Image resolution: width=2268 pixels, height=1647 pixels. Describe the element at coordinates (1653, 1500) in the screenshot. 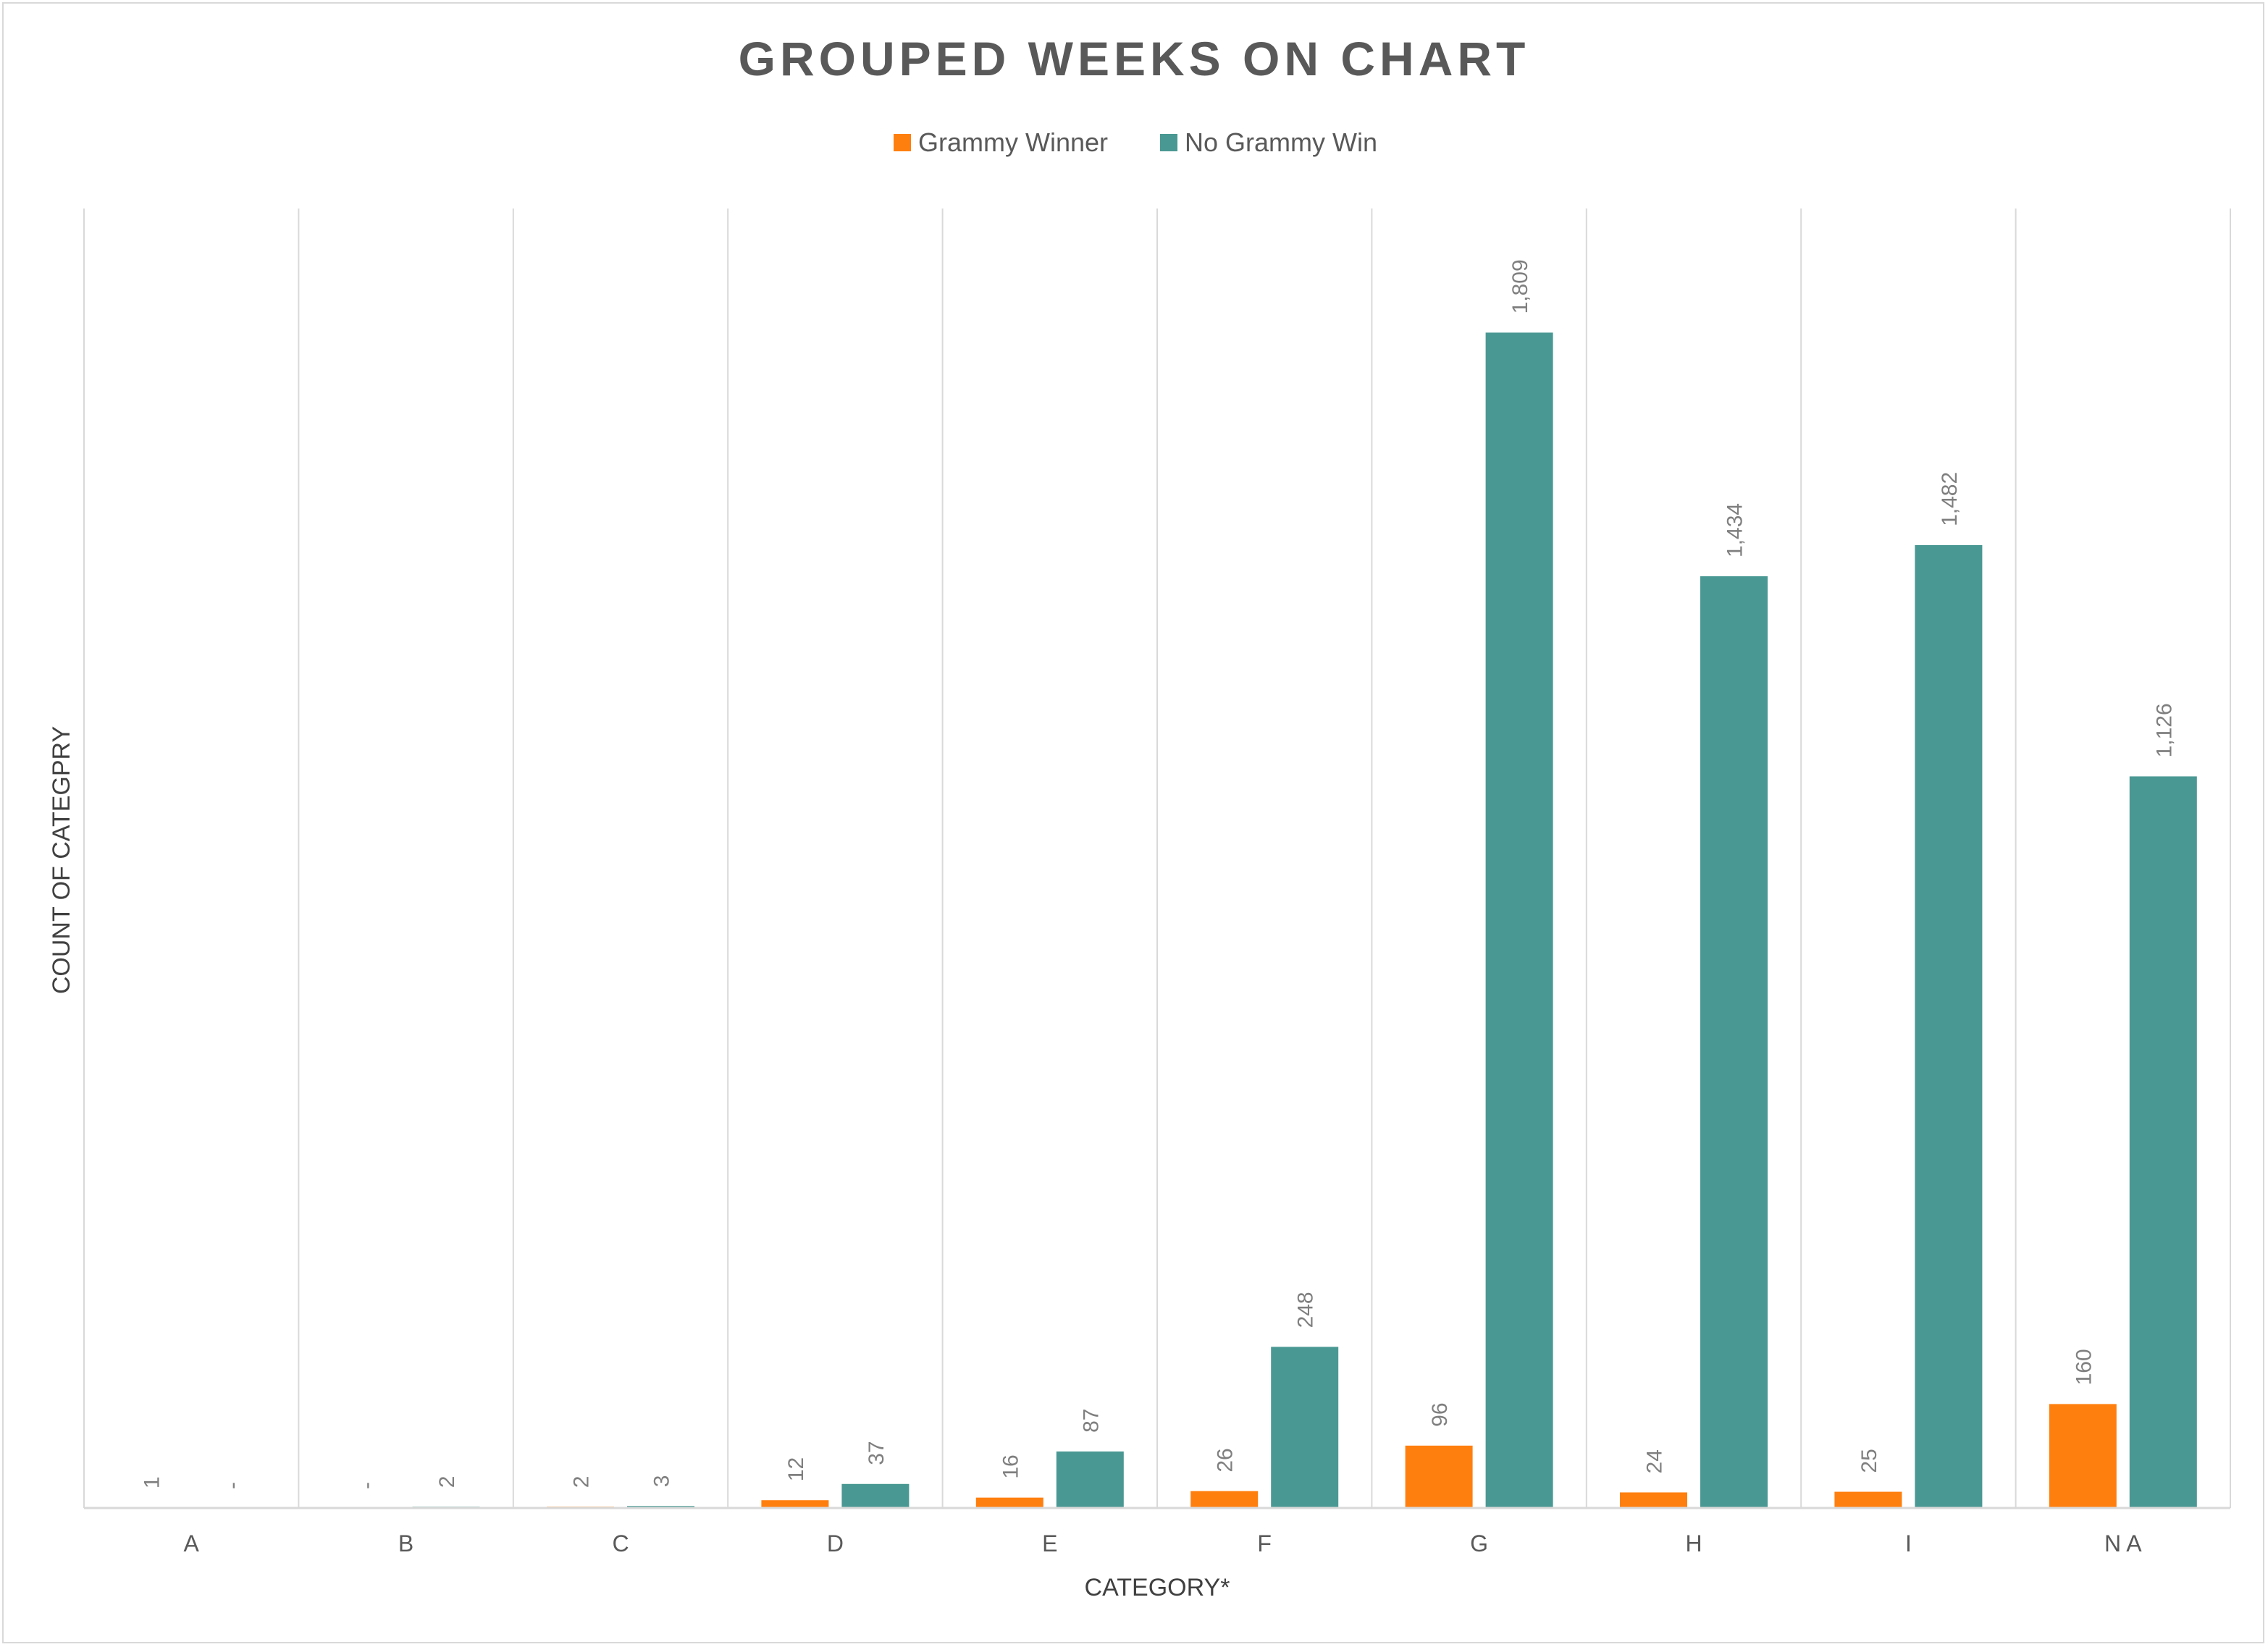

I see `bar-grammy-winner-h` at that location.